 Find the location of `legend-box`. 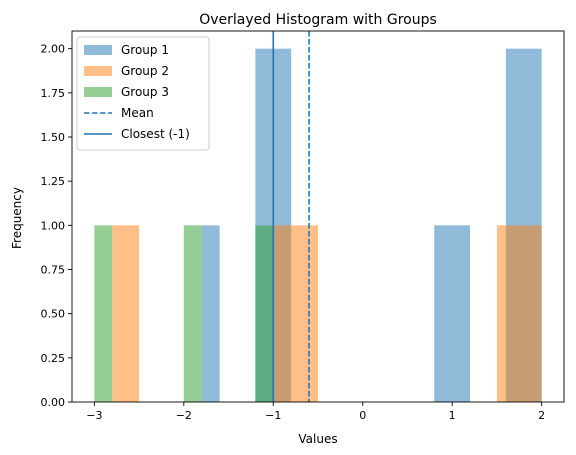

legend-box is located at coordinates (143, 93).